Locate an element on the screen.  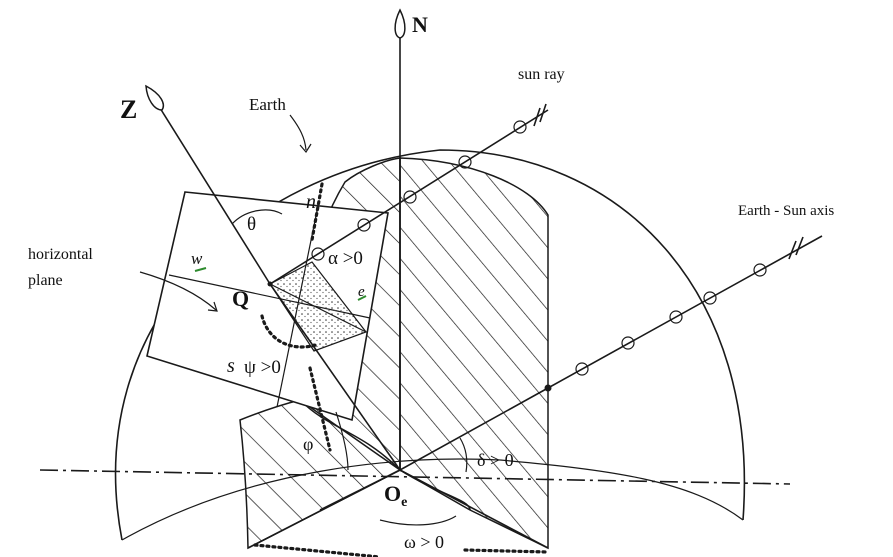
center-label-sub: e is located at coordinates (404, 502).